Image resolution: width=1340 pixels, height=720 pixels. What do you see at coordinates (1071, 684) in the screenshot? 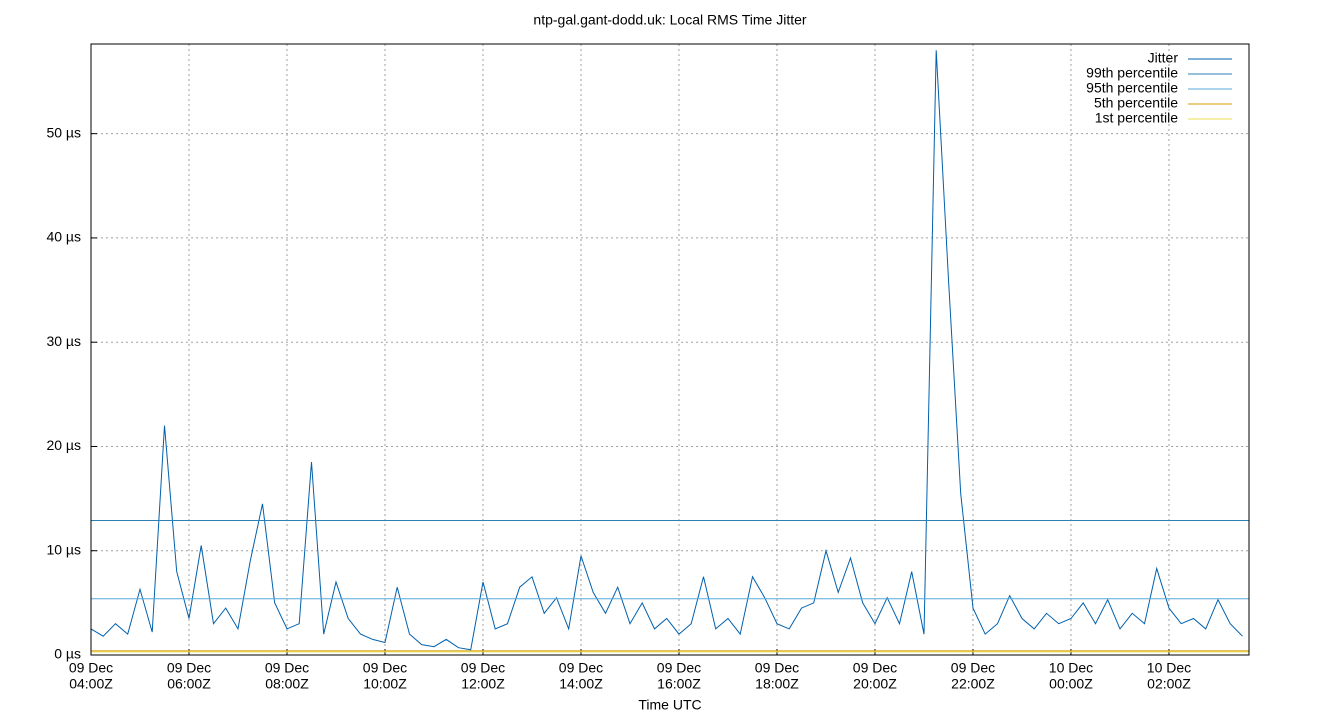
I see `x-tick-label: 00:00Z` at bounding box center [1071, 684].